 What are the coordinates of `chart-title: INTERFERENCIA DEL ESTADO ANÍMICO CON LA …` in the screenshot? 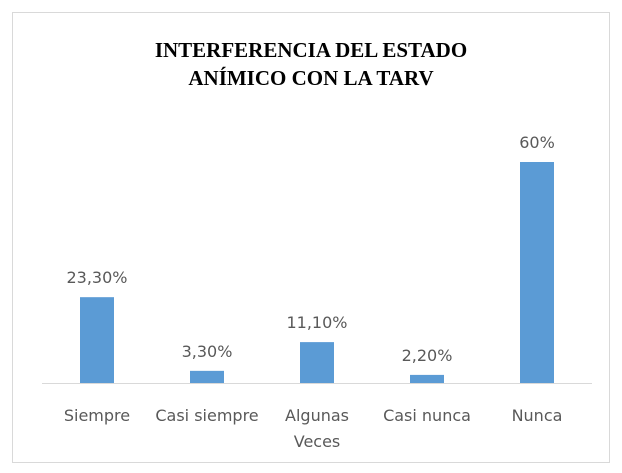 It's located at (311, 64).